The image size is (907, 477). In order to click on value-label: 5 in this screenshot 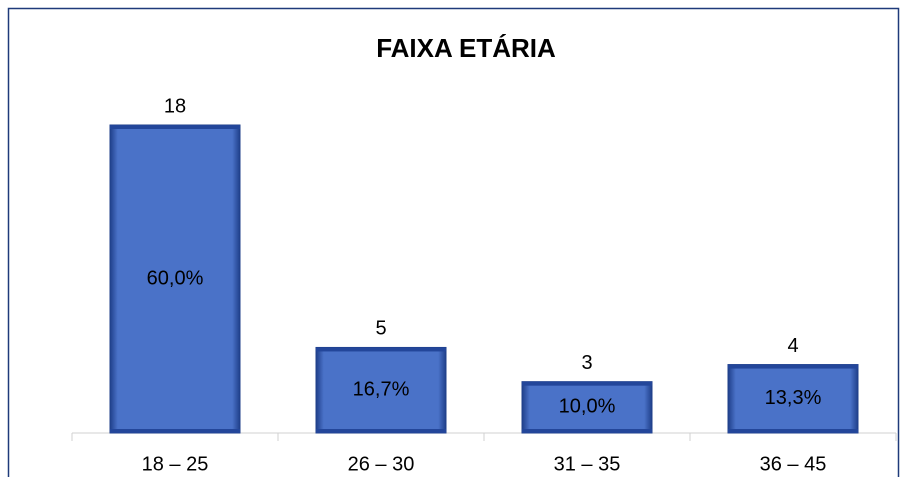, I will do `click(380, 329)`.